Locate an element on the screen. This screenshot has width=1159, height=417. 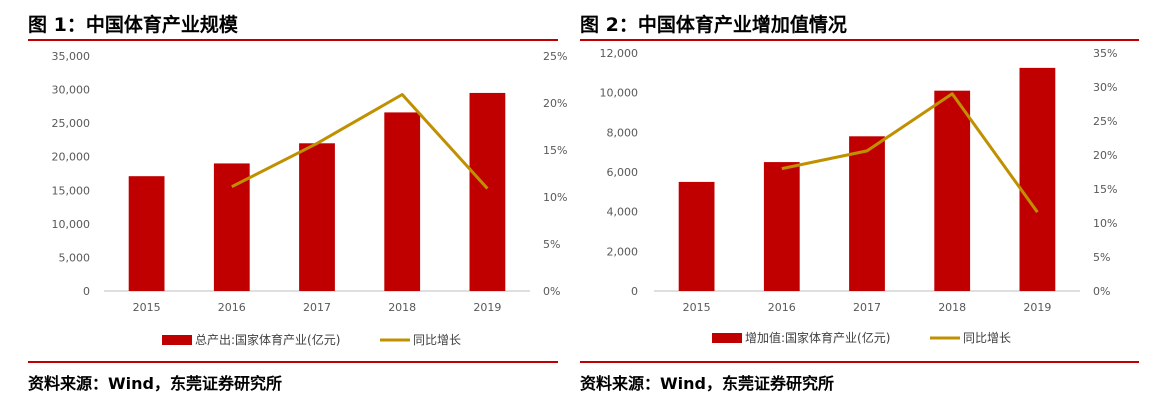
y-left-tick-label: 15,000 is located at coordinates (71, 190).